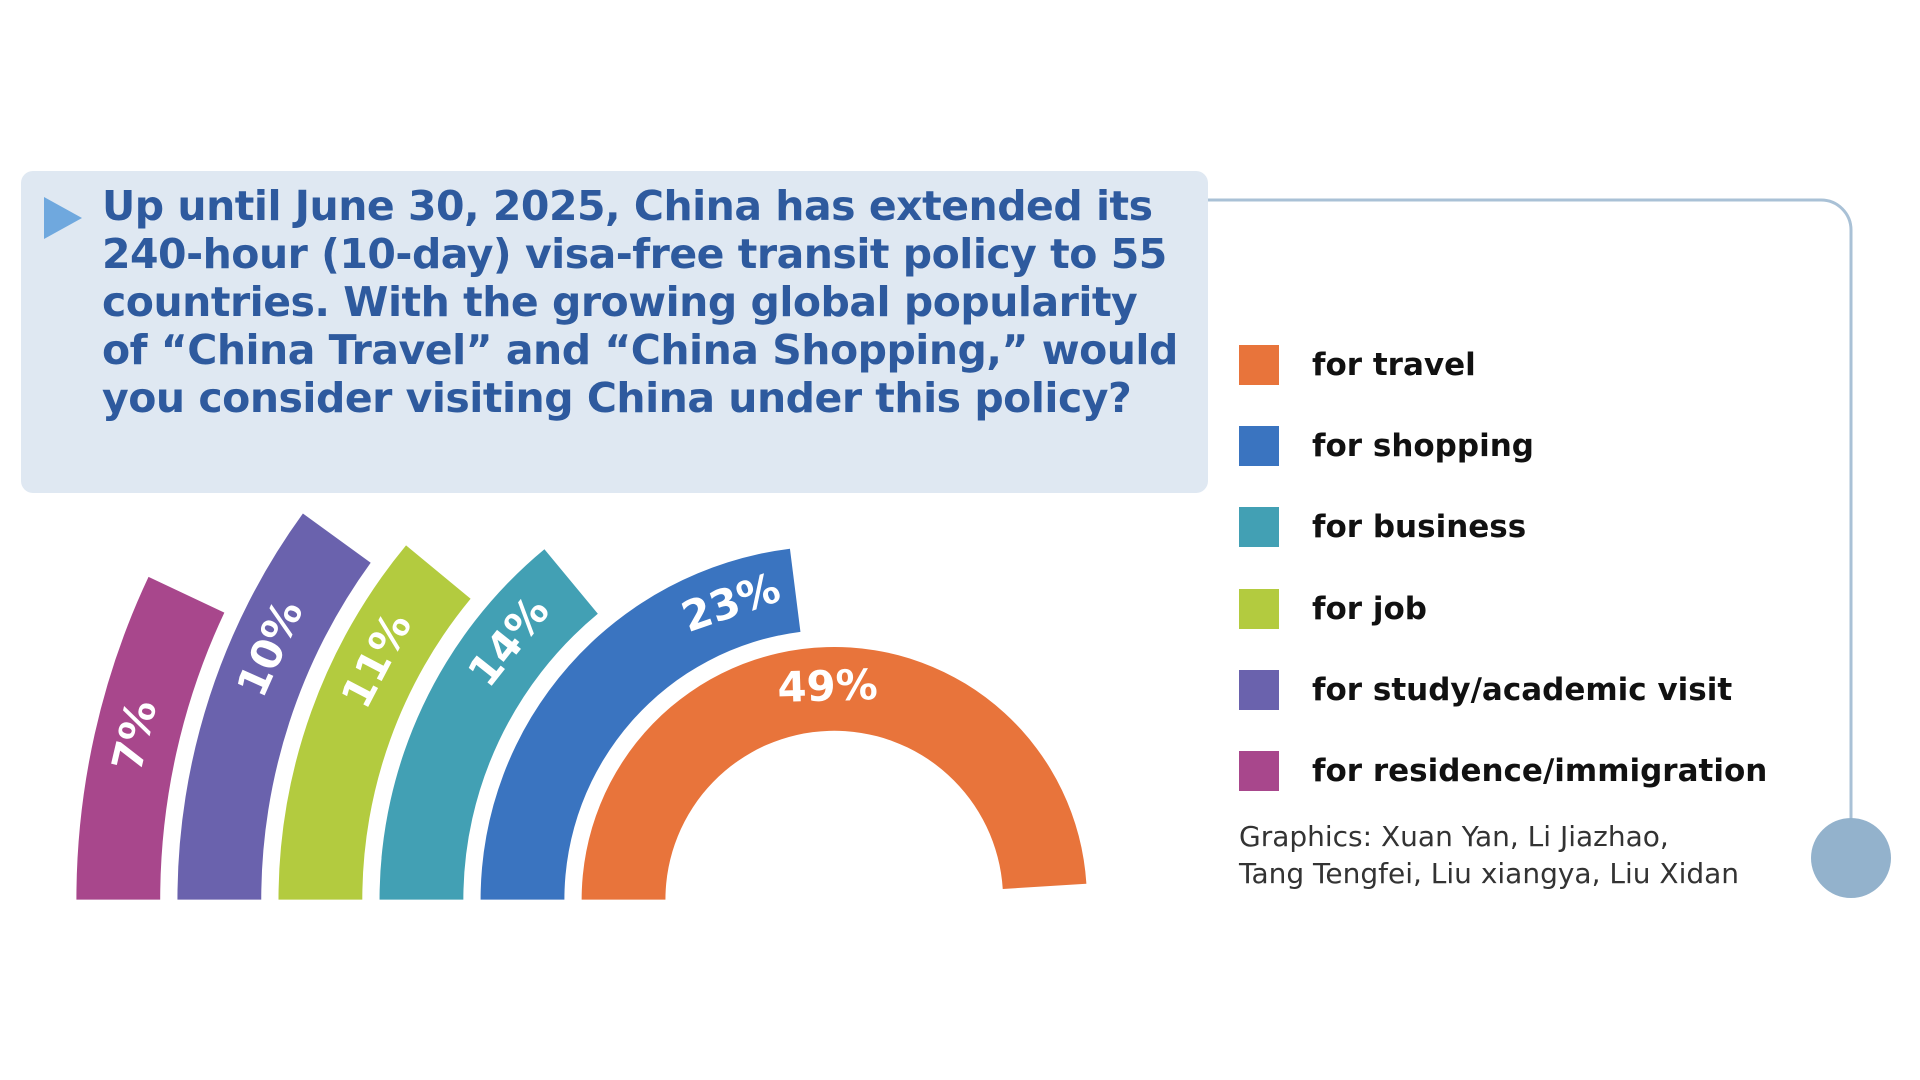  What do you see at coordinates (1369, 609) in the screenshot?
I see `legend-label: for job` at bounding box center [1369, 609].